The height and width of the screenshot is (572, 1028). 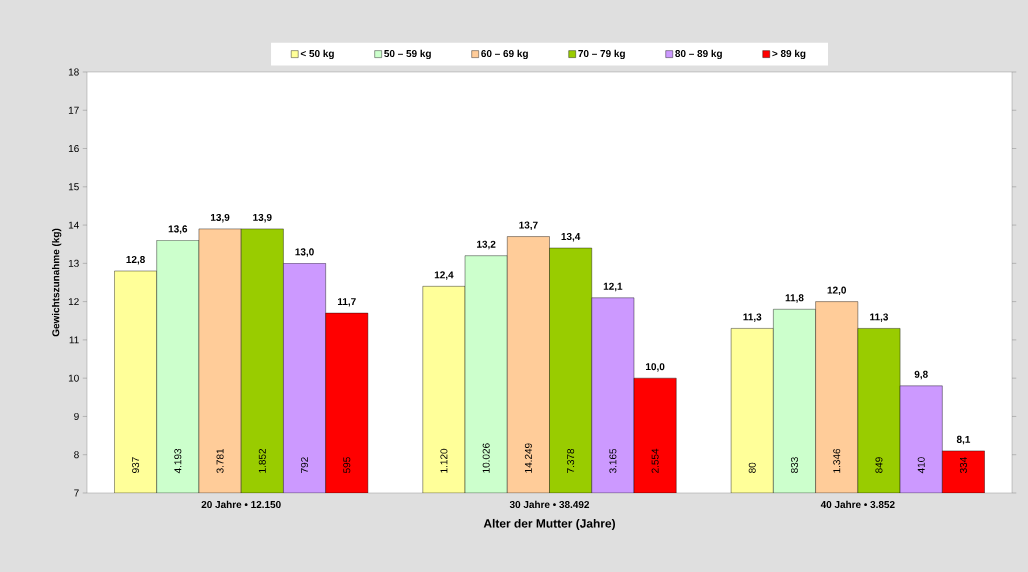 I want to click on annotation: 833, so click(x=794, y=465).